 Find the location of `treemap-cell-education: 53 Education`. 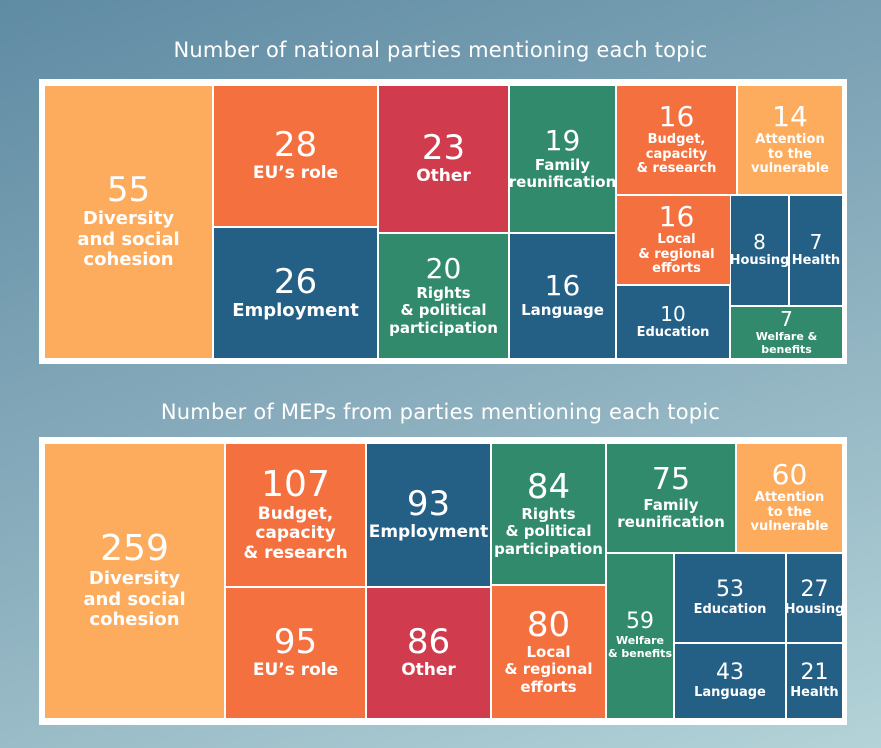

treemap-cell-education: 53 Education is located at coordinates (730, 598).